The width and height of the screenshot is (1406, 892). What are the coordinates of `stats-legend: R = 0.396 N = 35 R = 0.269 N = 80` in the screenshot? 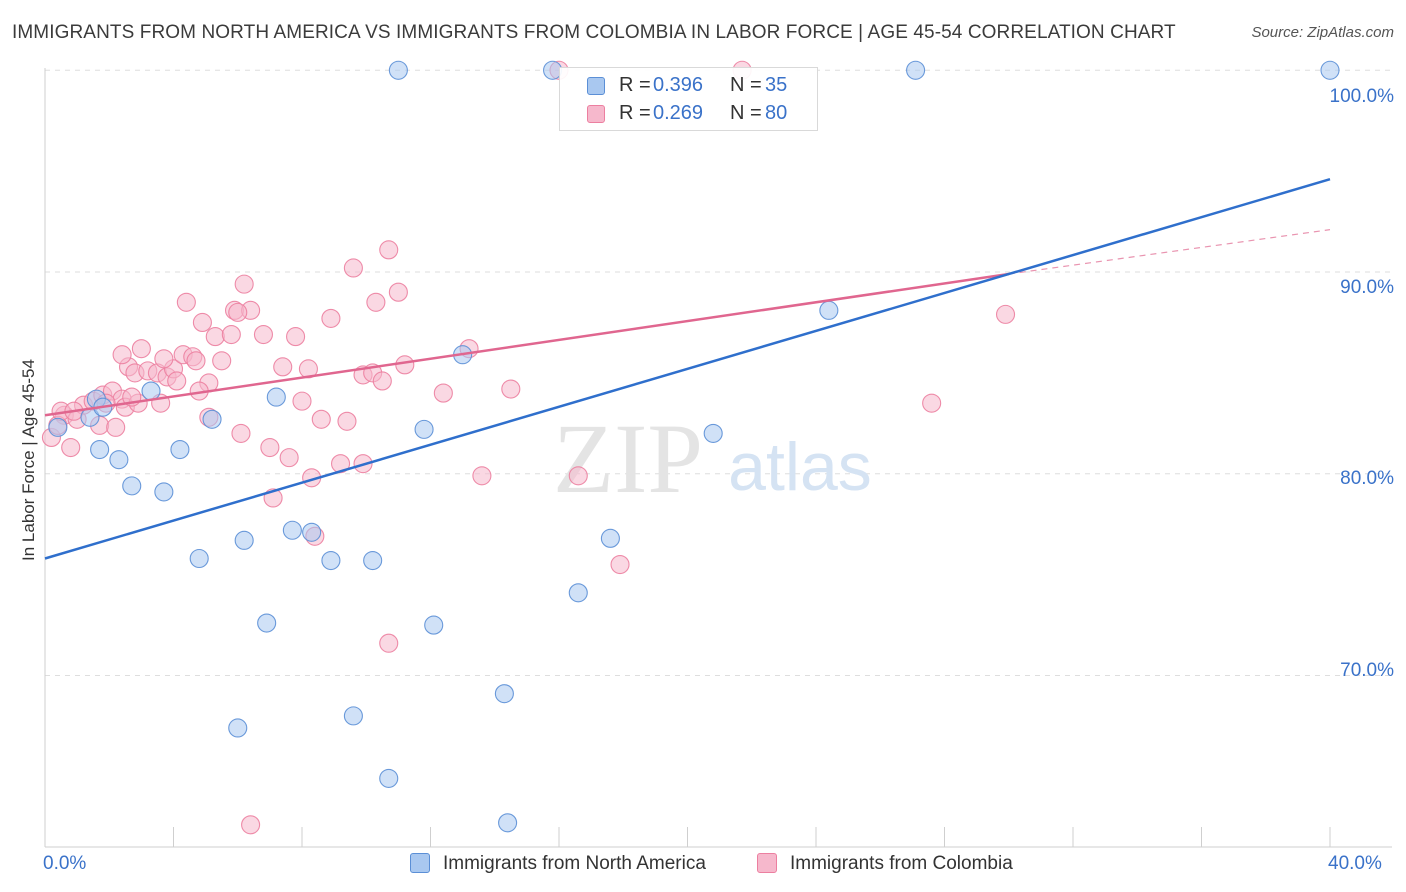 It's located at (688, 99).